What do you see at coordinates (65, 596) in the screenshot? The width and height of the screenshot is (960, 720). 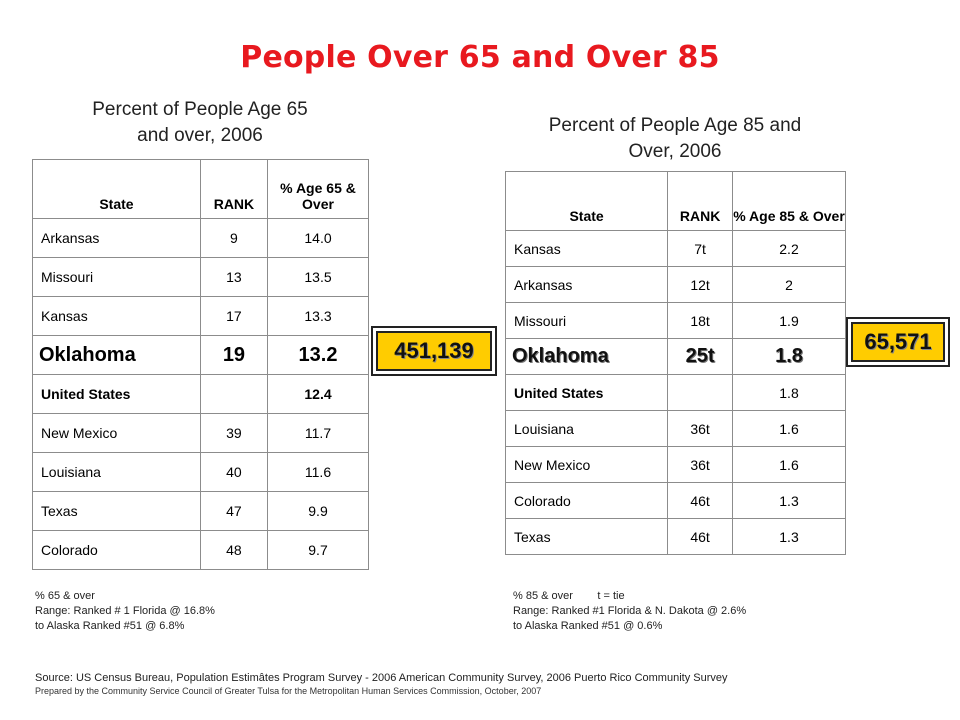 I see `note-line: % 65 & over` at bounding box center [65, 596].